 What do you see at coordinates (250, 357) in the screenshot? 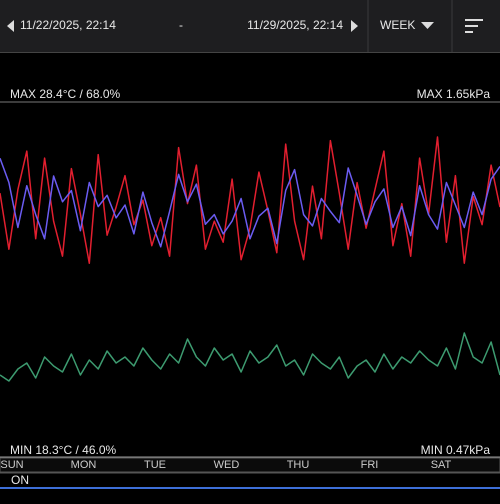
I see `series-line` at bounding box center [250, 357].